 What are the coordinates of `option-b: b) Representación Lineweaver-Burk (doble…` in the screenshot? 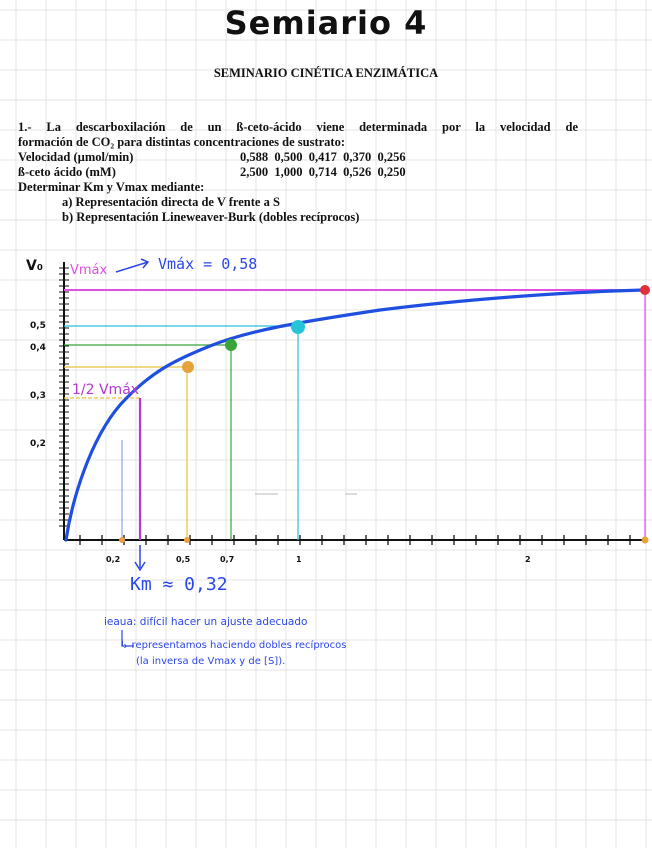 It's located at (211, 217).